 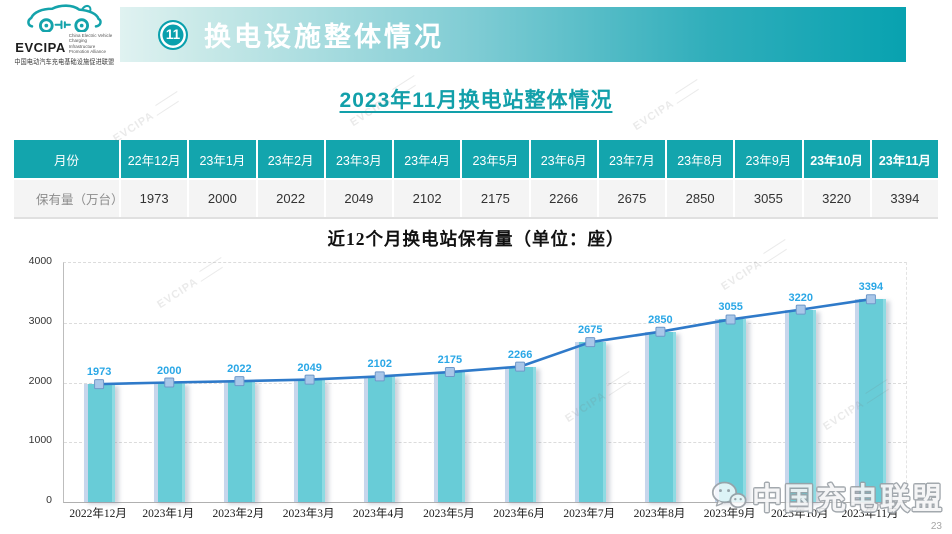 What do you see at coordinates (222, 198) in the screenshot?
I see `table-value-cell: 2000` at bounding box center [222, 198].